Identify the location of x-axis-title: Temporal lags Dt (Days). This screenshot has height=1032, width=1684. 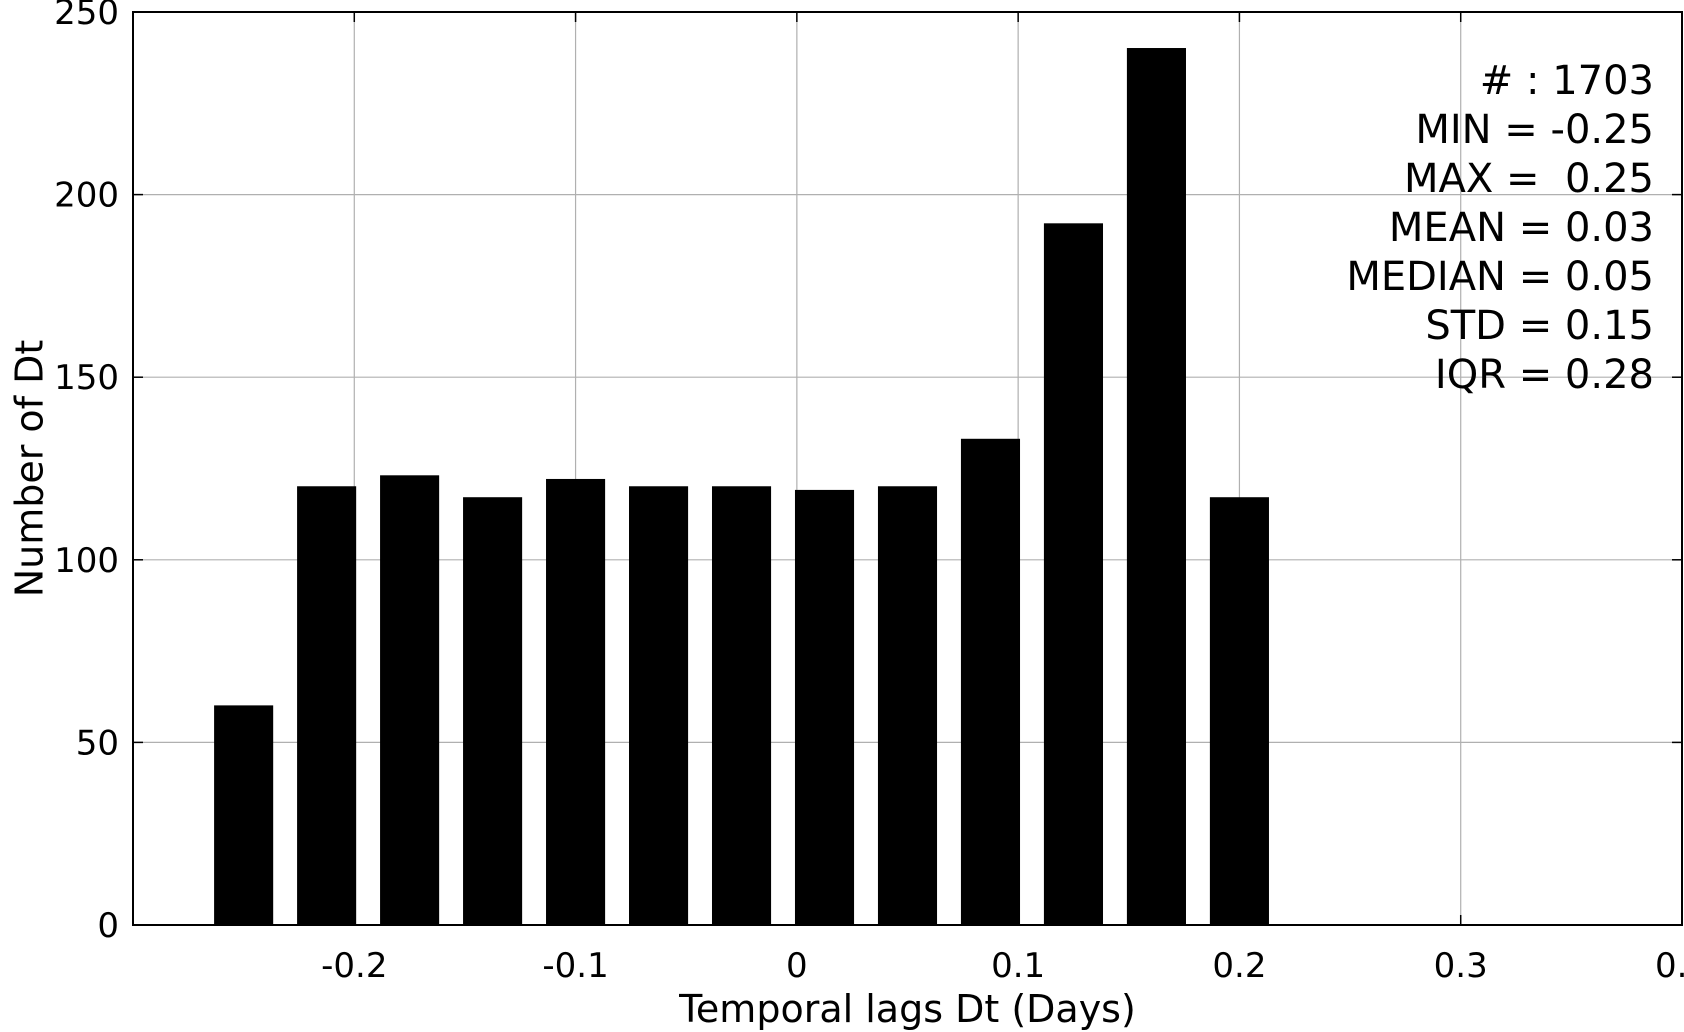
(907, 1009).